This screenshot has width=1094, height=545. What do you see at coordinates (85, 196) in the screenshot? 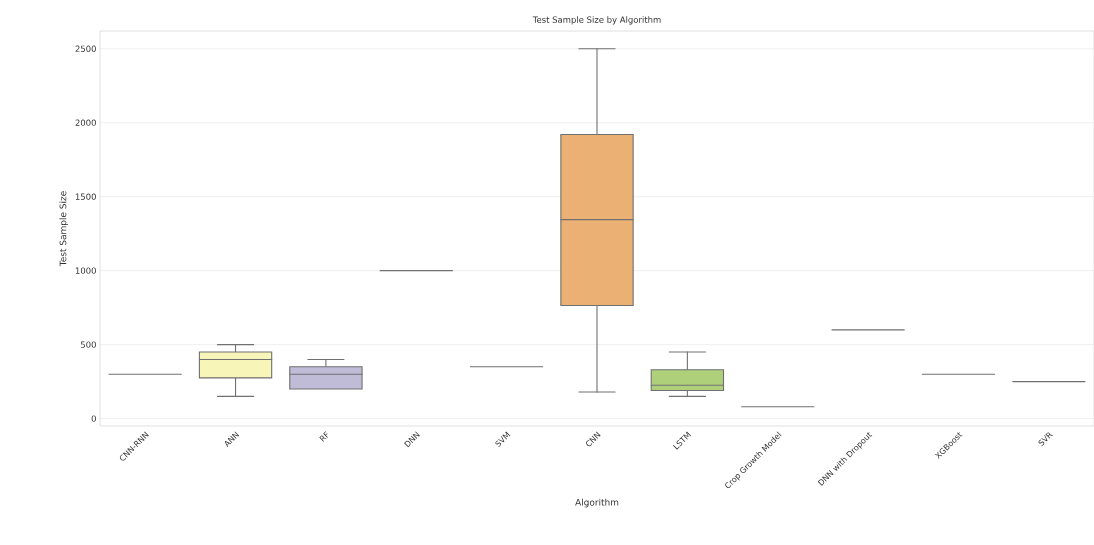
I see `y-tick-label: 1500` at bounding box center [85, 196].